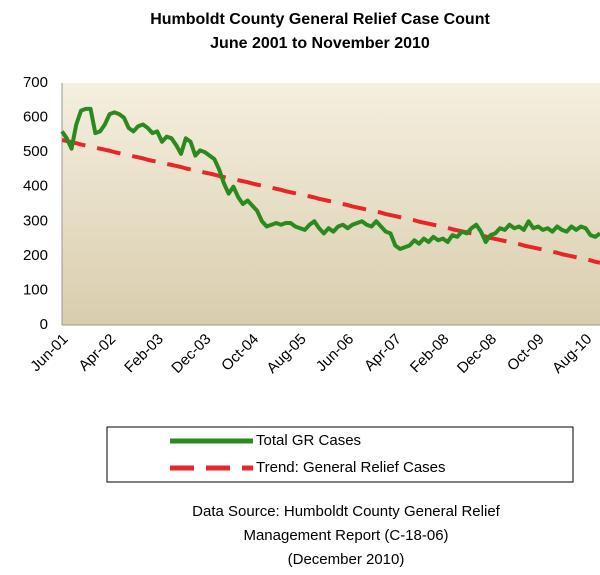 The image size is (600, 575). Describe the element at coordinates (308, 440) in the screenshot. I see `legend-label: Total GR Cases` at that location.